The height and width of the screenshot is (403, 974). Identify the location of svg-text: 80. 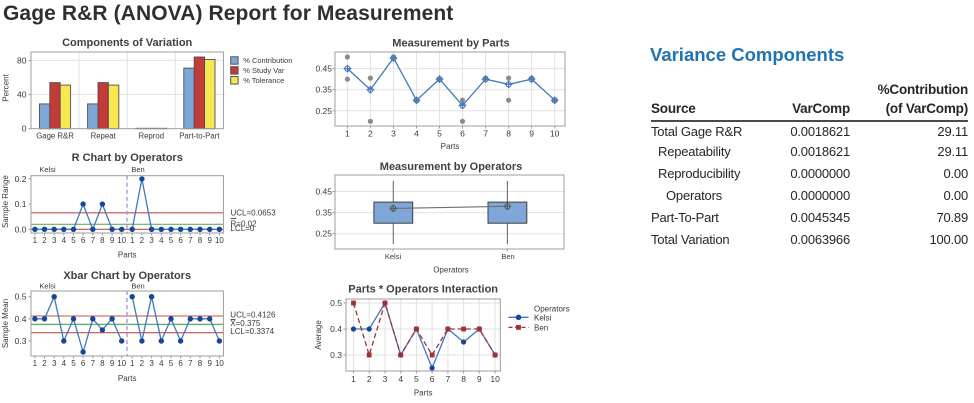
(22, 60).